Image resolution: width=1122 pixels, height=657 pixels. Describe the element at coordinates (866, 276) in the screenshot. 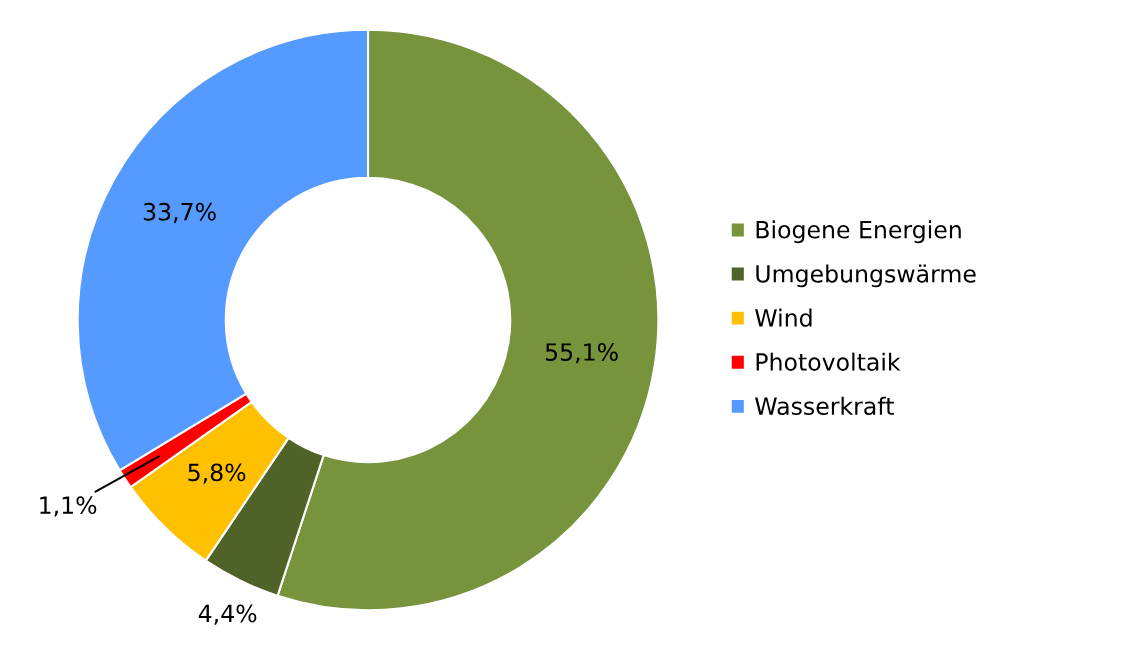

I see `legend-label: Umgebungswärme` at that location.